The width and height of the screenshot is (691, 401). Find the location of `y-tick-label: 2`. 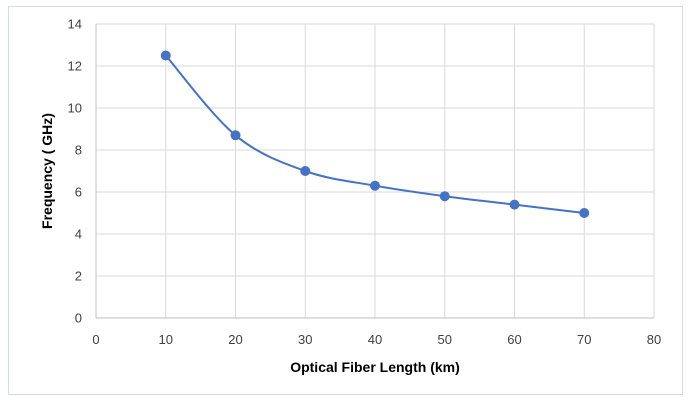

y-tick-label: 2 is located at coordinates (78, 276).